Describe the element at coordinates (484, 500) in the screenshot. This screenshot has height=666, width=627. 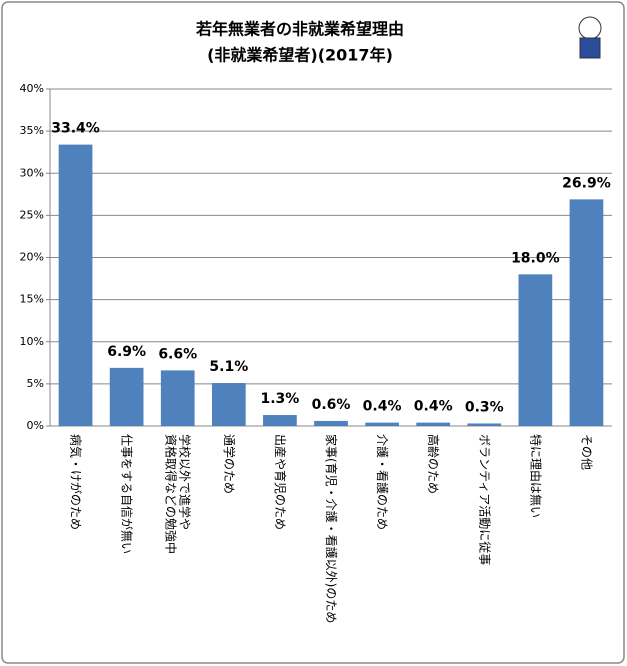
I see `x-tick-label: ボランティア活動に従事` at that location.